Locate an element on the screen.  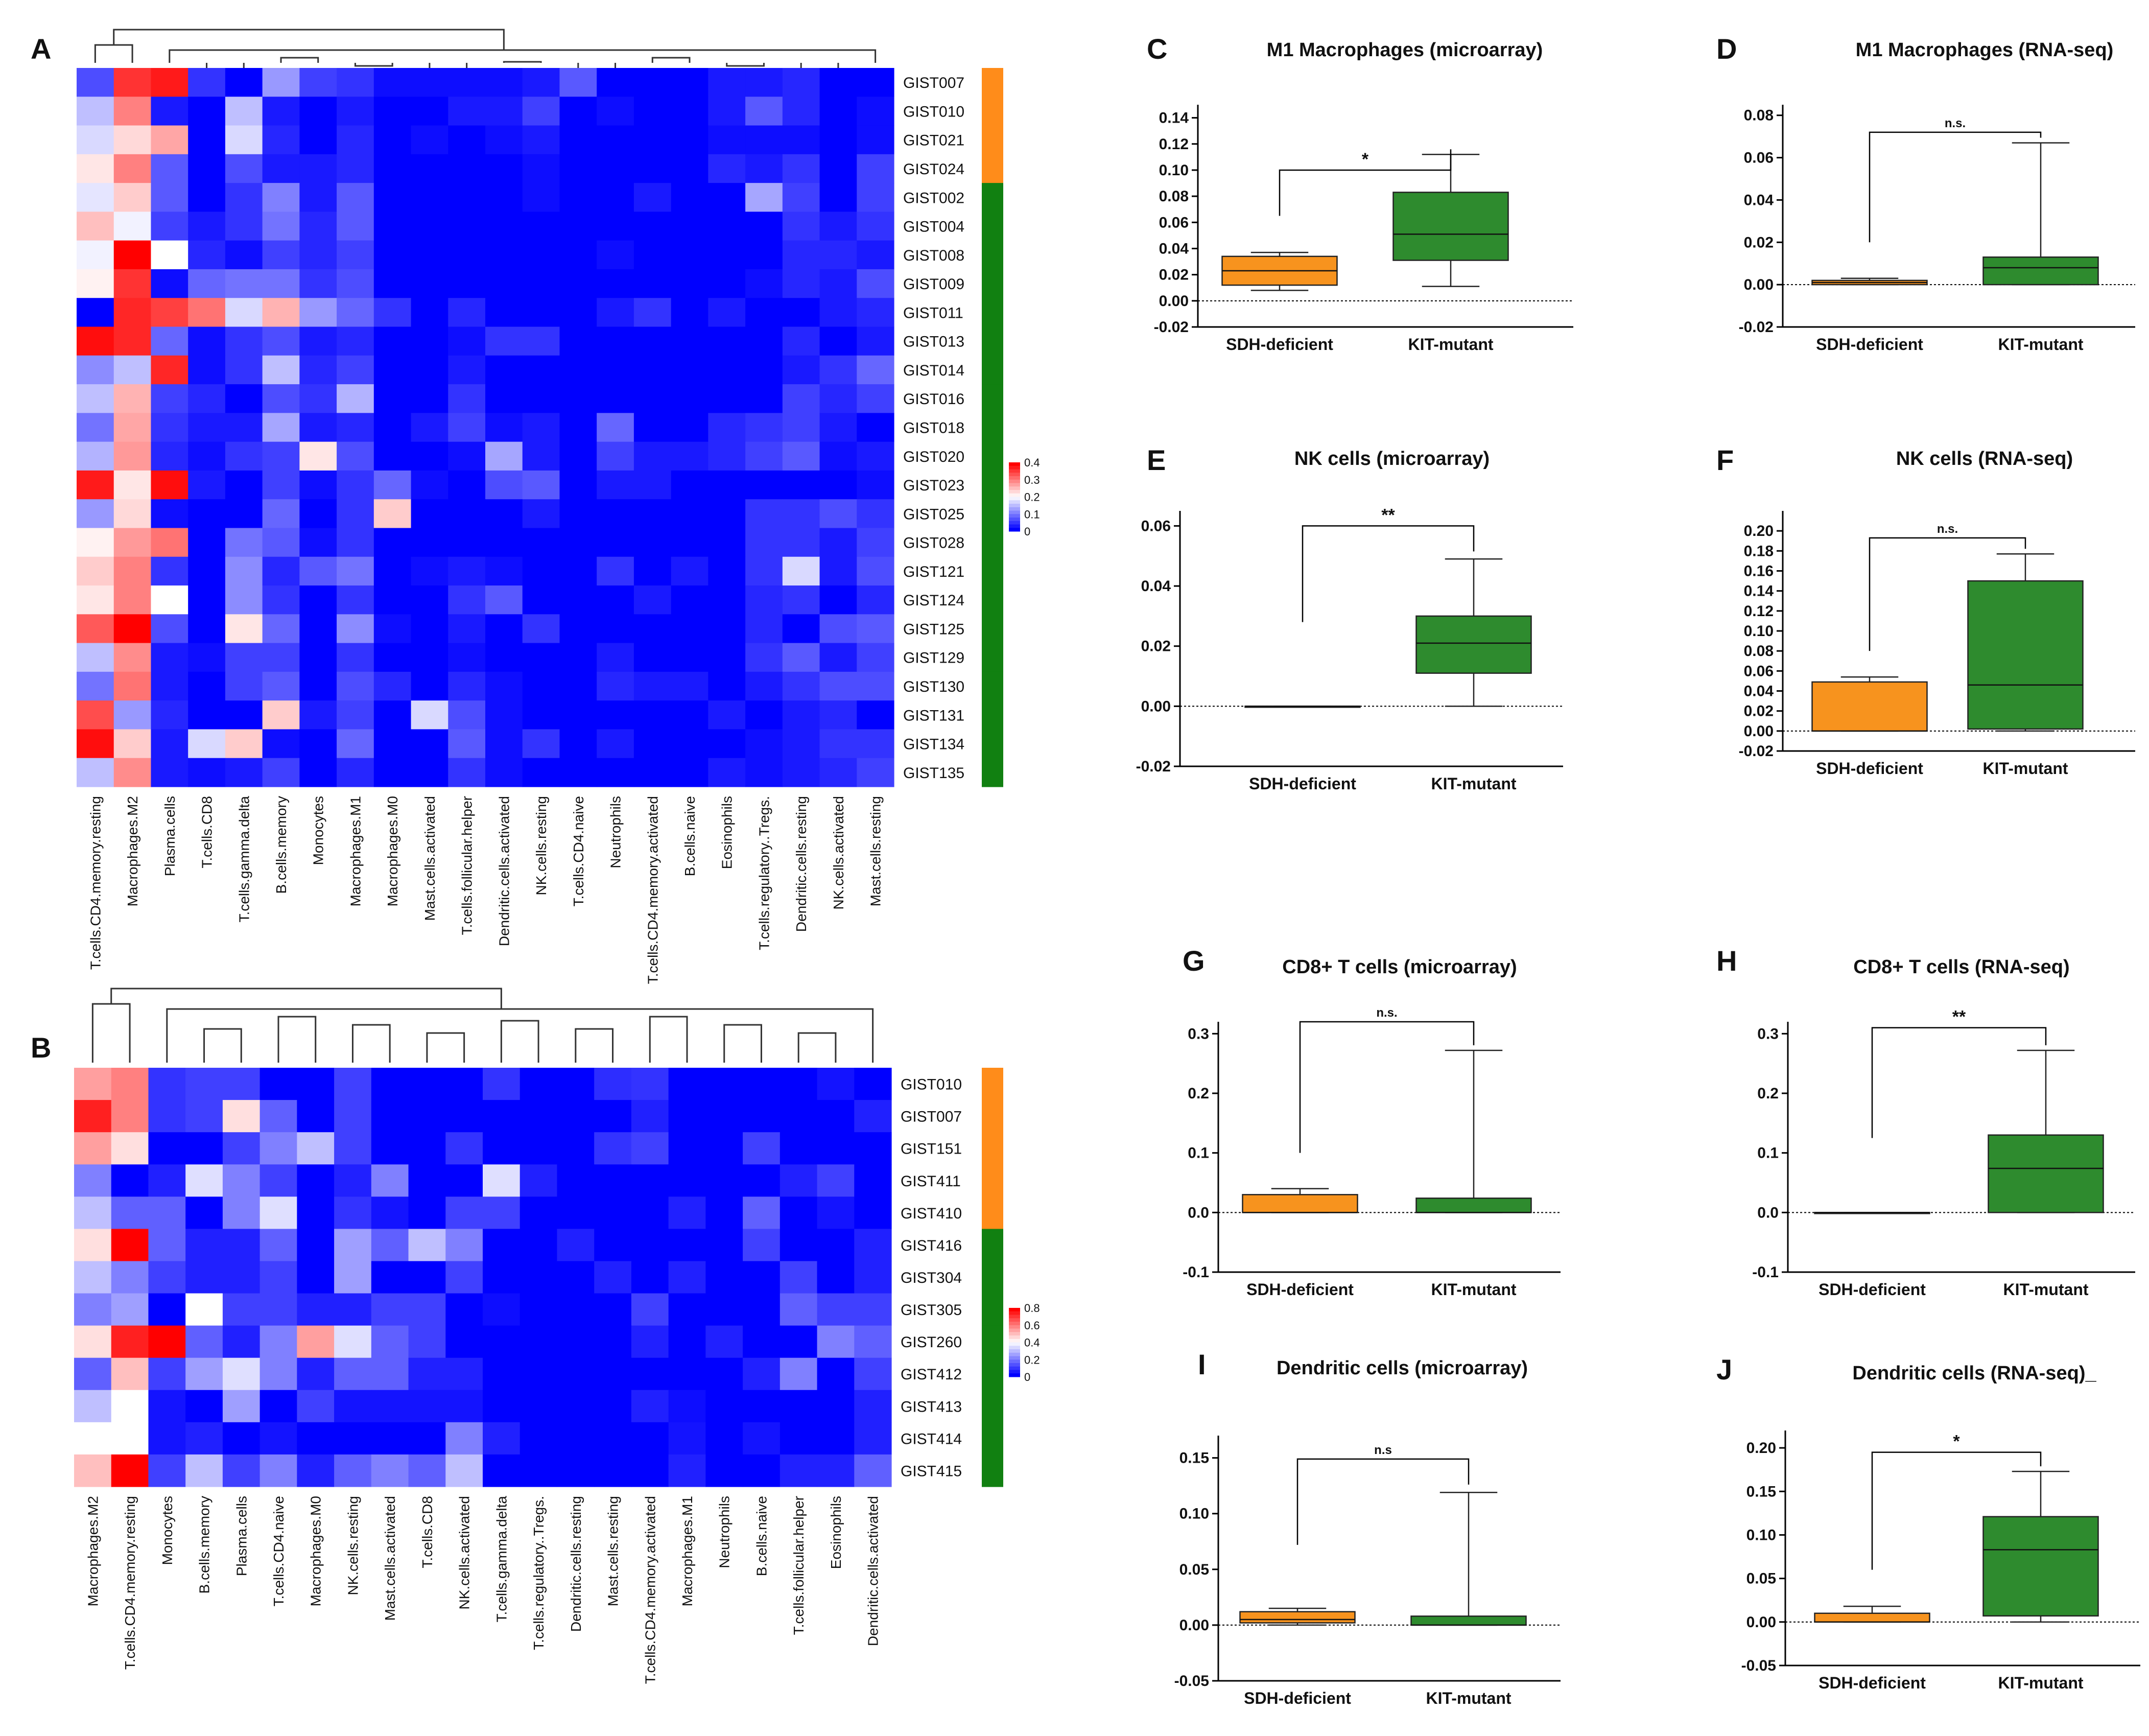
row-label: GIST008 is located at coordinates (933, 255).